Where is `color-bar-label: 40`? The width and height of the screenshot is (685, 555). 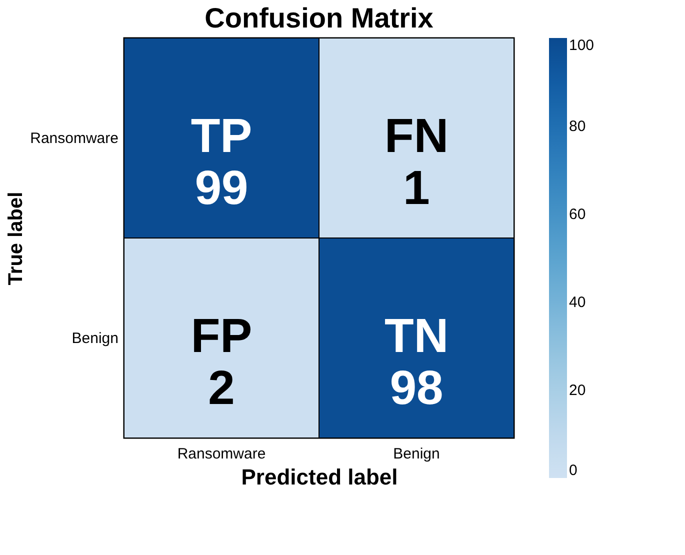 color-bar-label: 40 is located at coordinates (577, 302).